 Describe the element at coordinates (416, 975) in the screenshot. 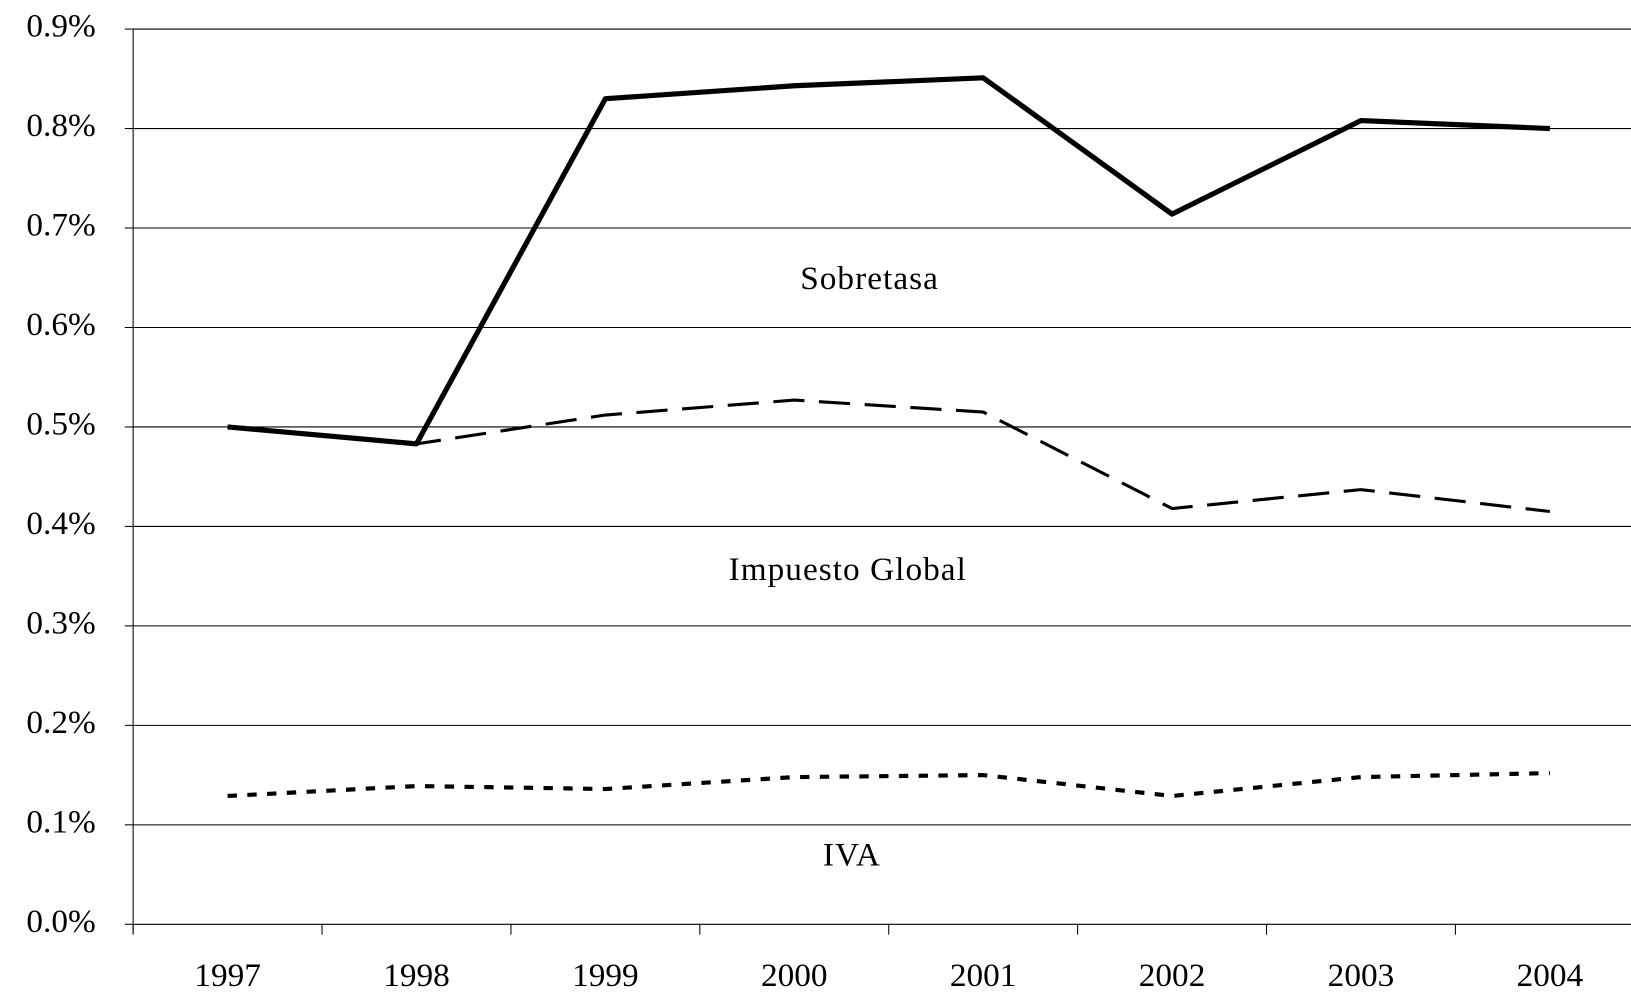

I see `x-tick-label: 1998` at that location.